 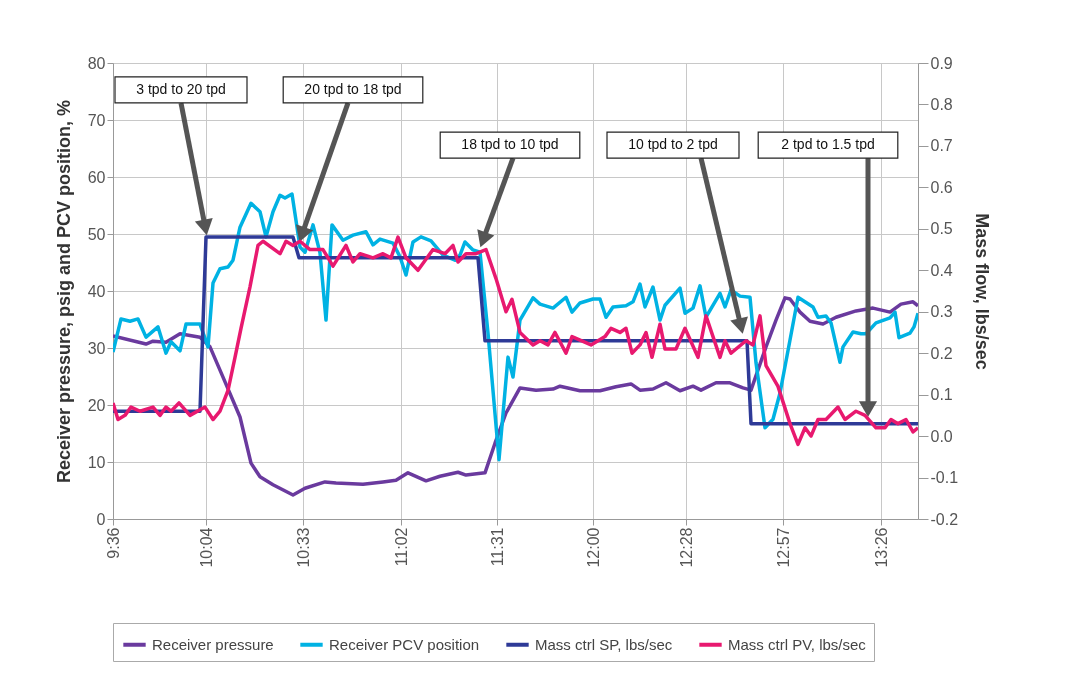 What do you see at coordinates (63, 291) in the screenshot?
I see `y-axis-title: Receiver pressure, psig and PCV position, %` at bounding box center [63, 291].